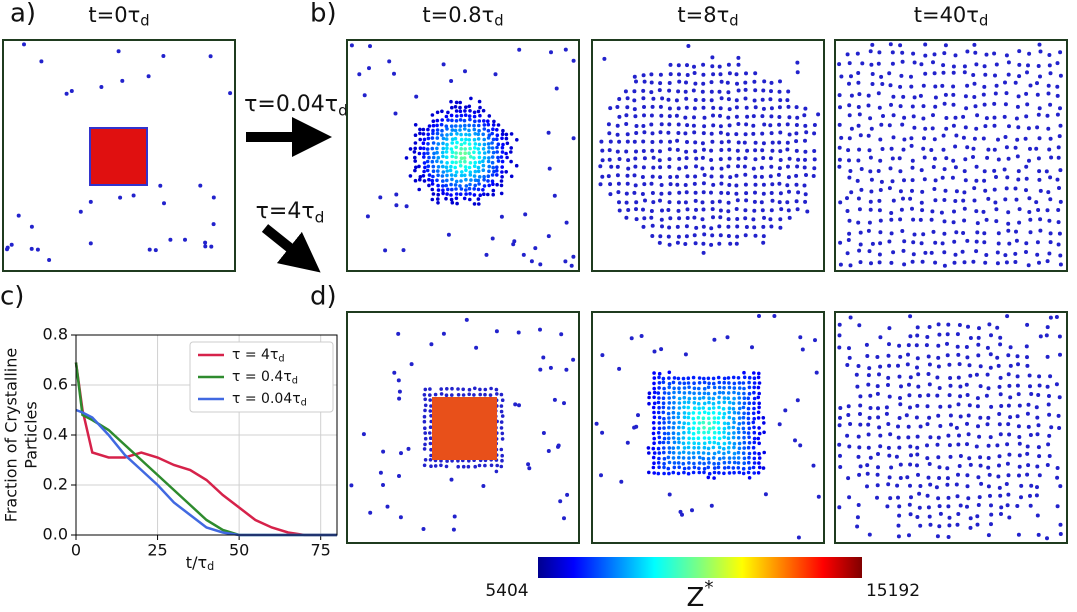 The image size is (1077, 612). I want to click on time-label-part: t=0.8τ, so click(458, 15).